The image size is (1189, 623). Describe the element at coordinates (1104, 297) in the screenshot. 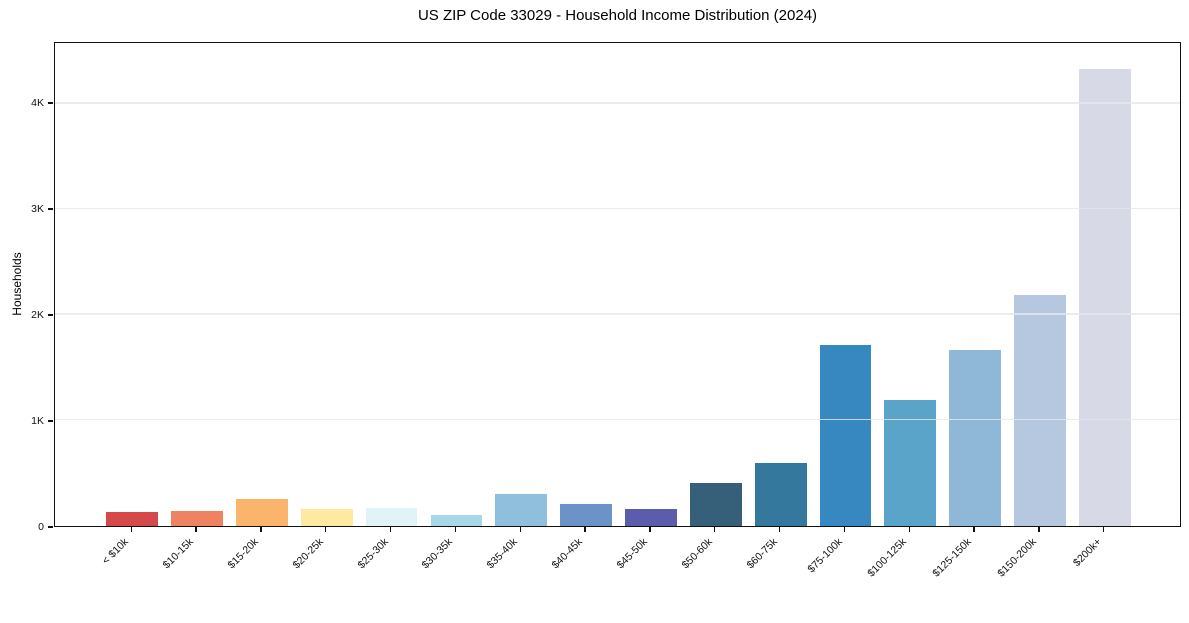

I see `bar-$200k+` at that location.